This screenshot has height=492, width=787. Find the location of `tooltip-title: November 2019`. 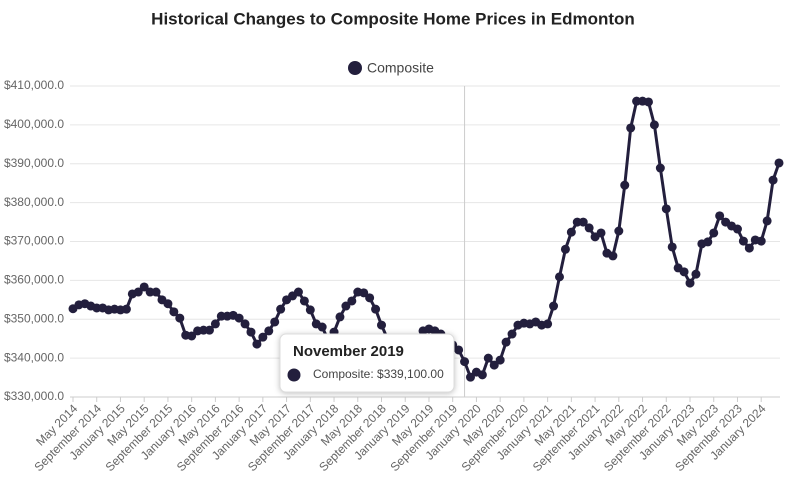

tooltip-title: November 2019 is located at coordinates (348, 351).